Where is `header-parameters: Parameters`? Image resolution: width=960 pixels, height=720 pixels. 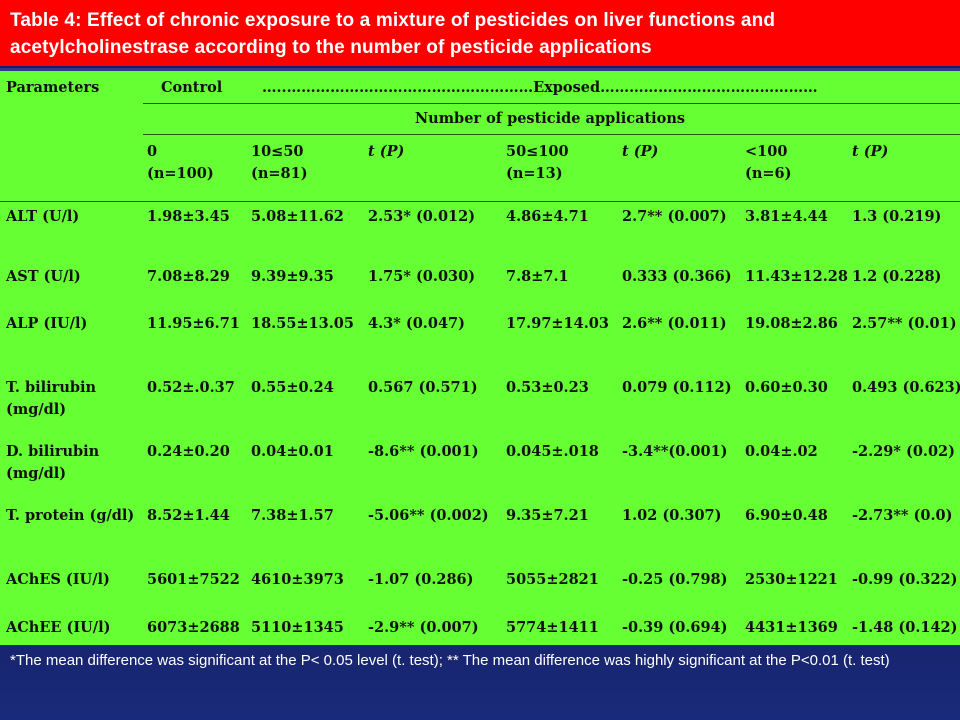
header-parameters: Parameters is located at coordinates (53, 87).